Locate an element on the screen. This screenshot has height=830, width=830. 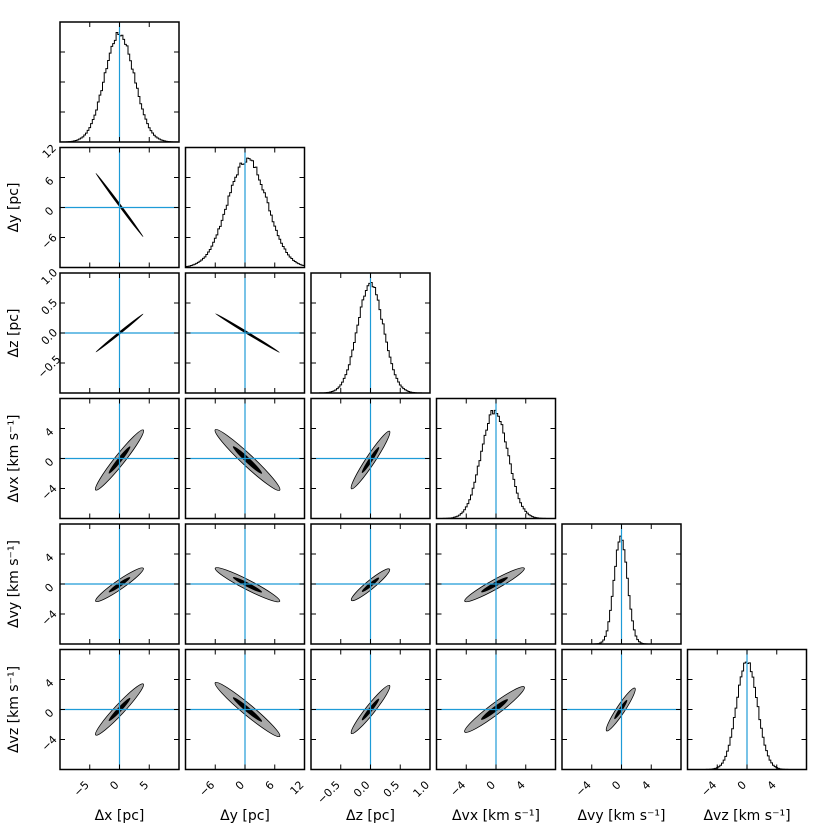
contour-inner-dvx-dy is located at coordinates (247, 460).